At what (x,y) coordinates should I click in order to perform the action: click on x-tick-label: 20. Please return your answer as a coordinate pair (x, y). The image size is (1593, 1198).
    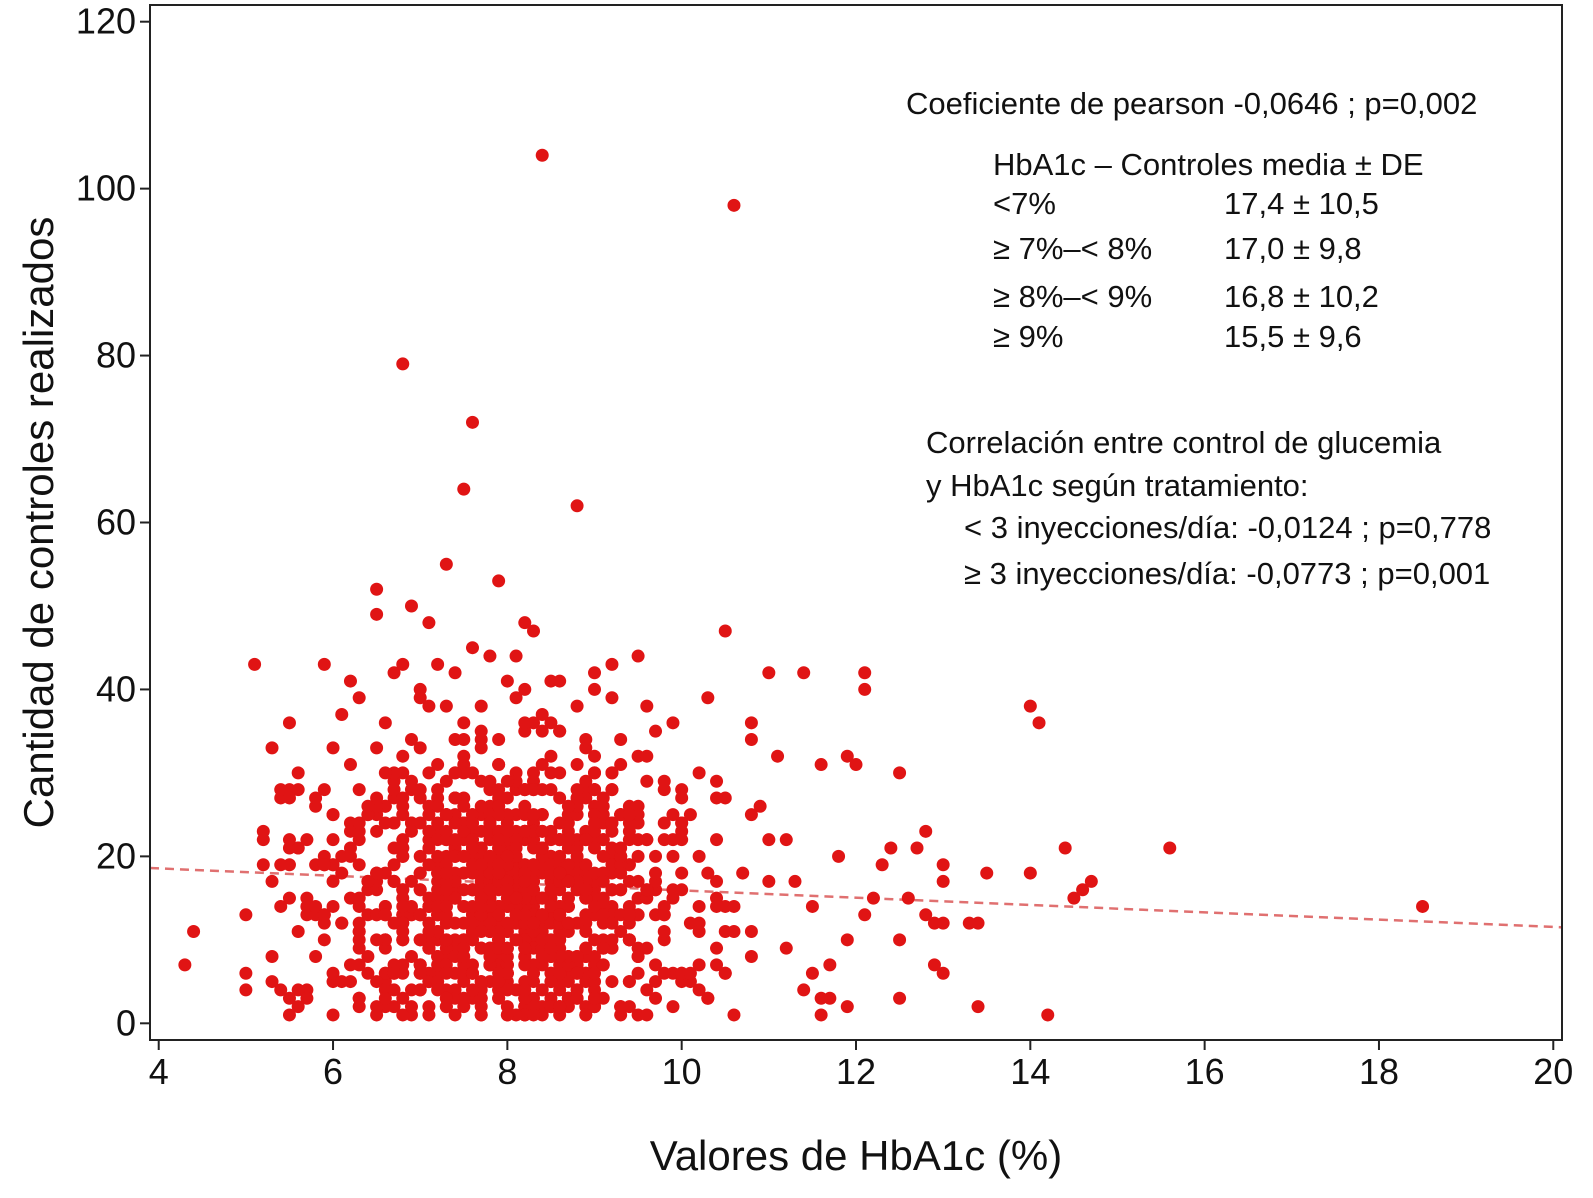
    Looking at the image, I should click on (1553, 1071).